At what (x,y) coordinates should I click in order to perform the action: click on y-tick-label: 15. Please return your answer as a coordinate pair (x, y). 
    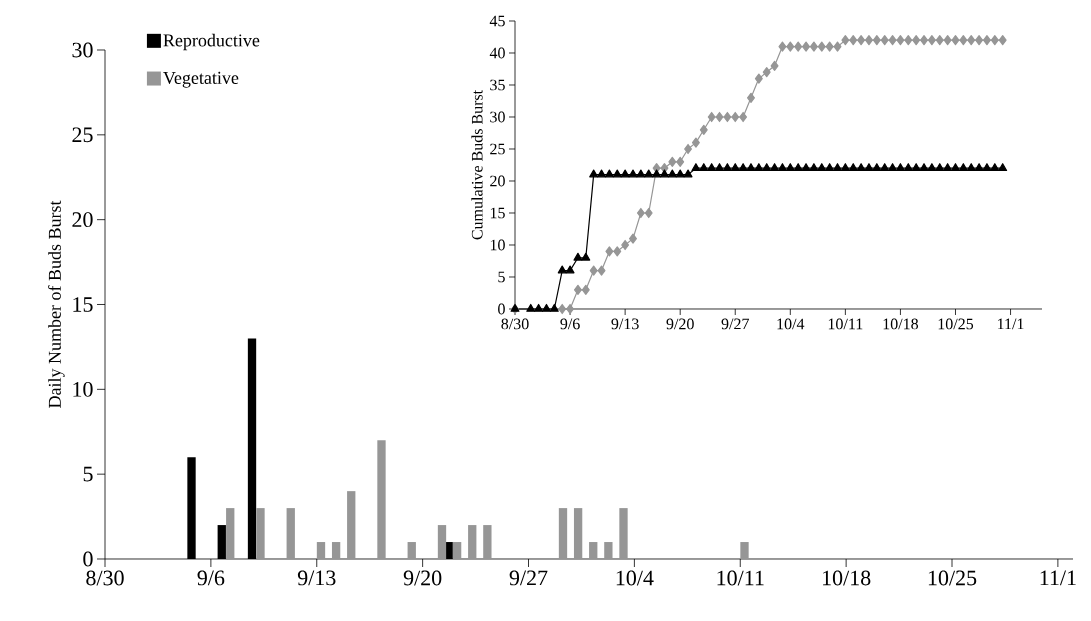
    Looking at the image, I should click on (497, 213).